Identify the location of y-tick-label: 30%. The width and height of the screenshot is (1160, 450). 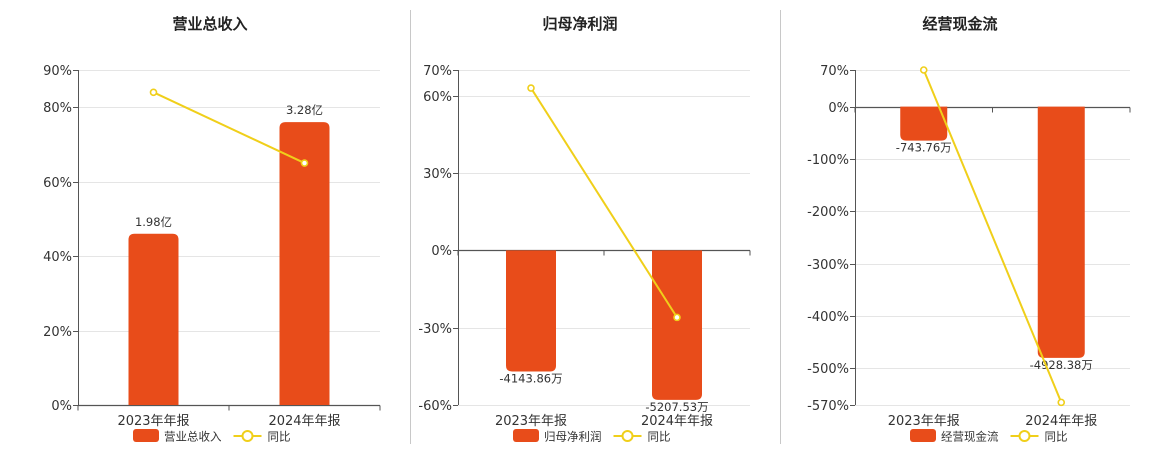
(437, 174).